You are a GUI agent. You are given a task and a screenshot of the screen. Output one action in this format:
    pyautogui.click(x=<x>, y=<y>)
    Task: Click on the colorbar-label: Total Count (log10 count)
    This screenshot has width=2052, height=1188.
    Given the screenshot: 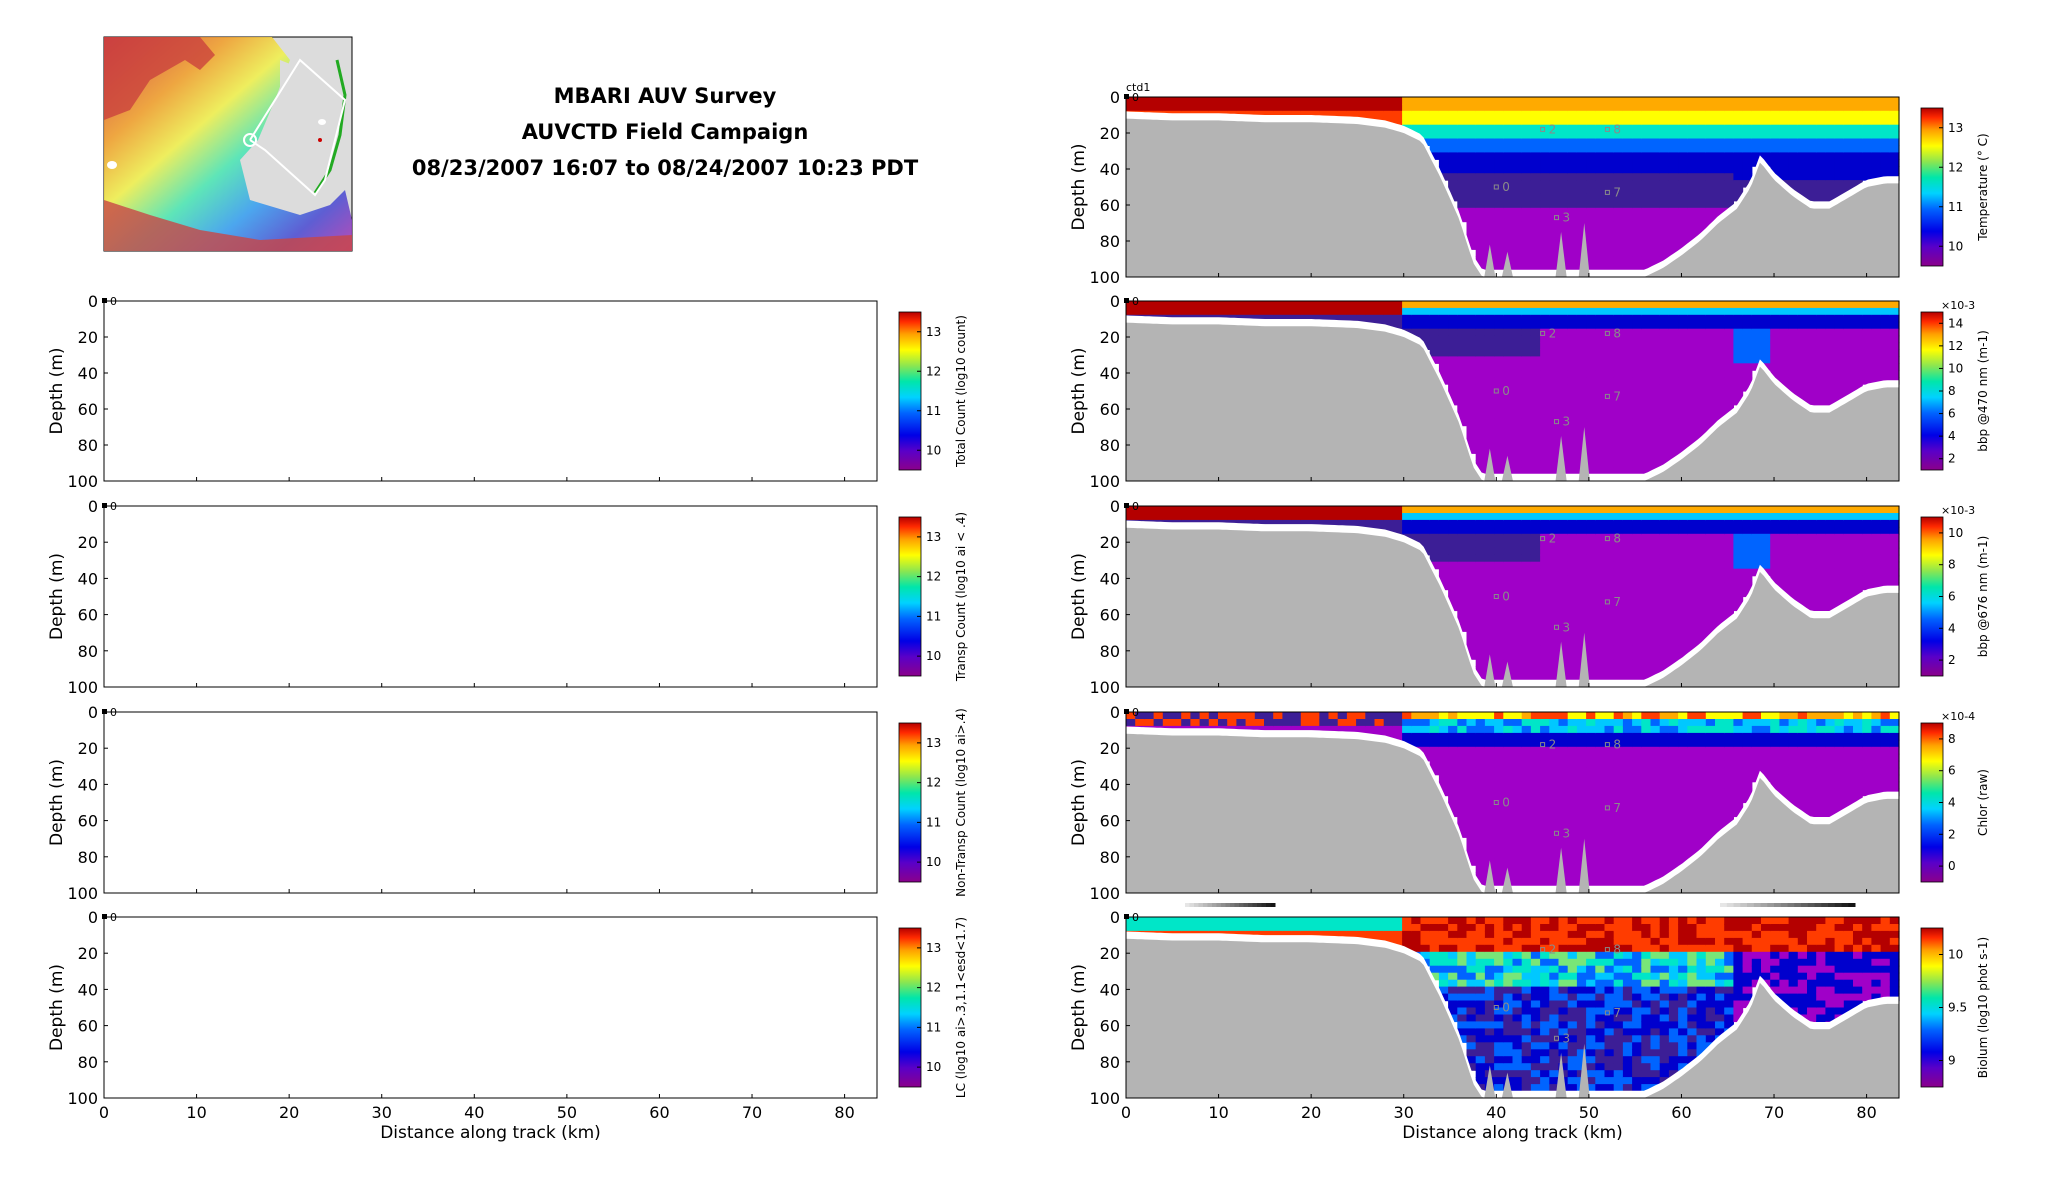 What is the action you would take?
    pyautogui.click(x=961, y=391)
    